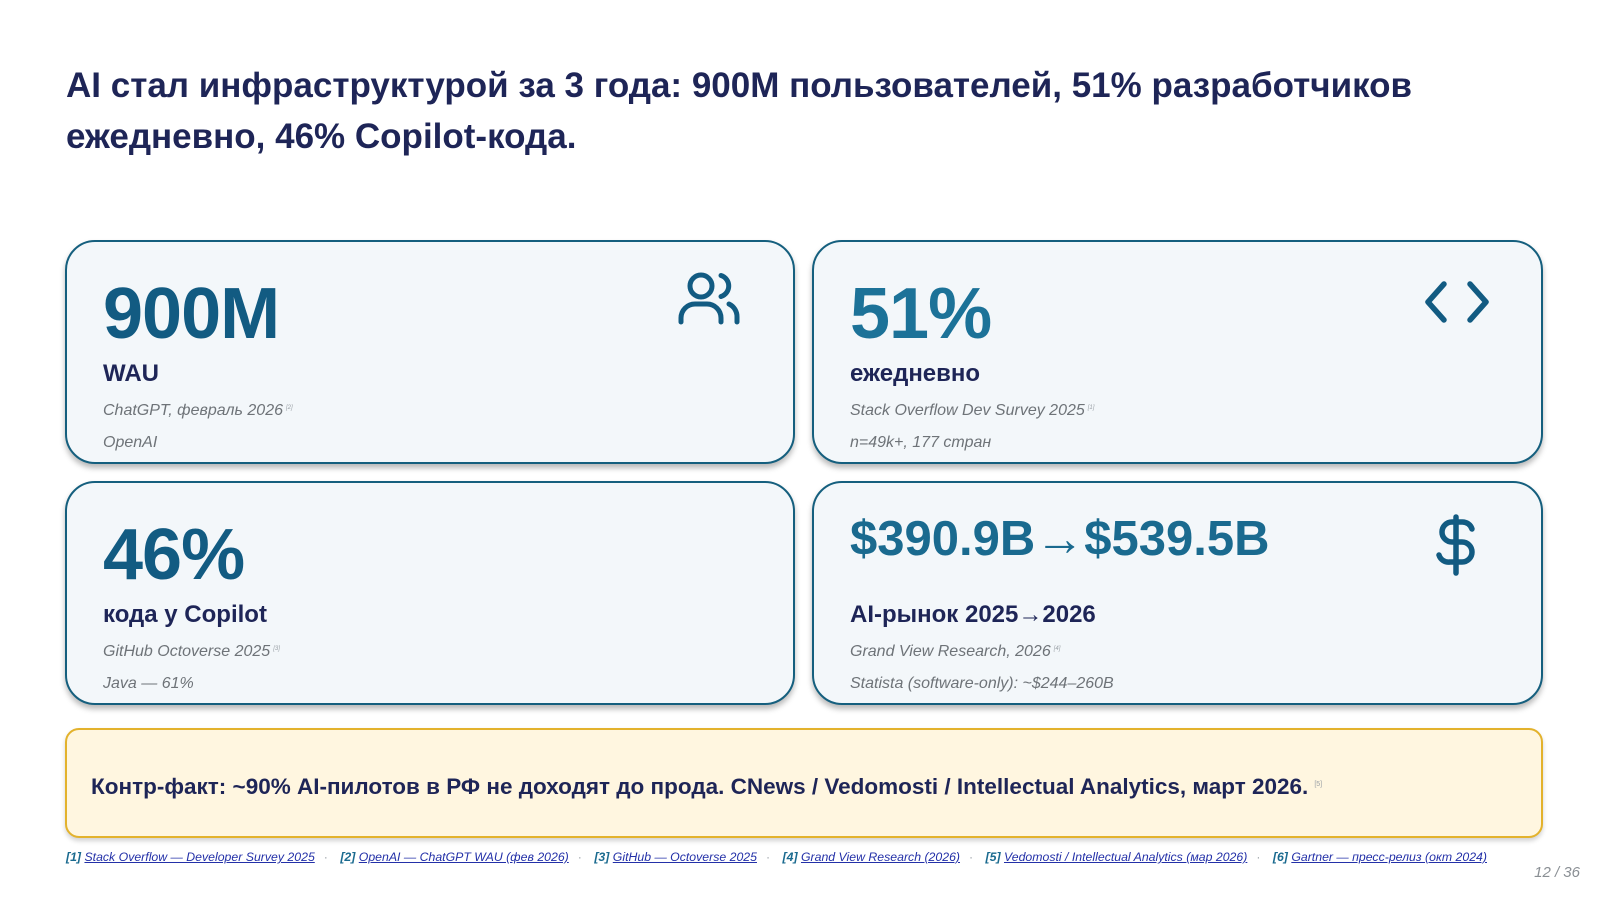 This screenshot has width=1600, height=900. I want to click on ref-number: [5], so click(993, 857).